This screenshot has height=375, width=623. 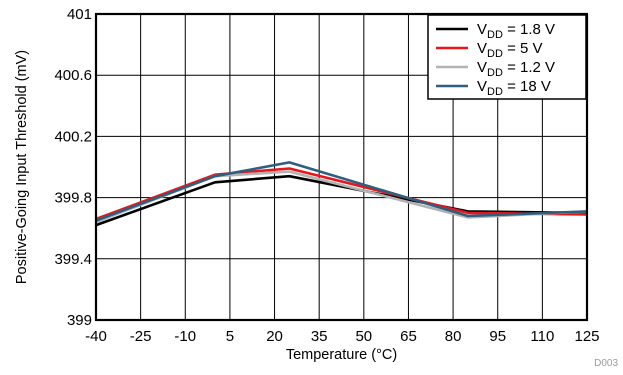 What do you see at coordinates (363, 336) in the screenshot?
I see `x-tick-label: 50` at bounding box center [363, 336].